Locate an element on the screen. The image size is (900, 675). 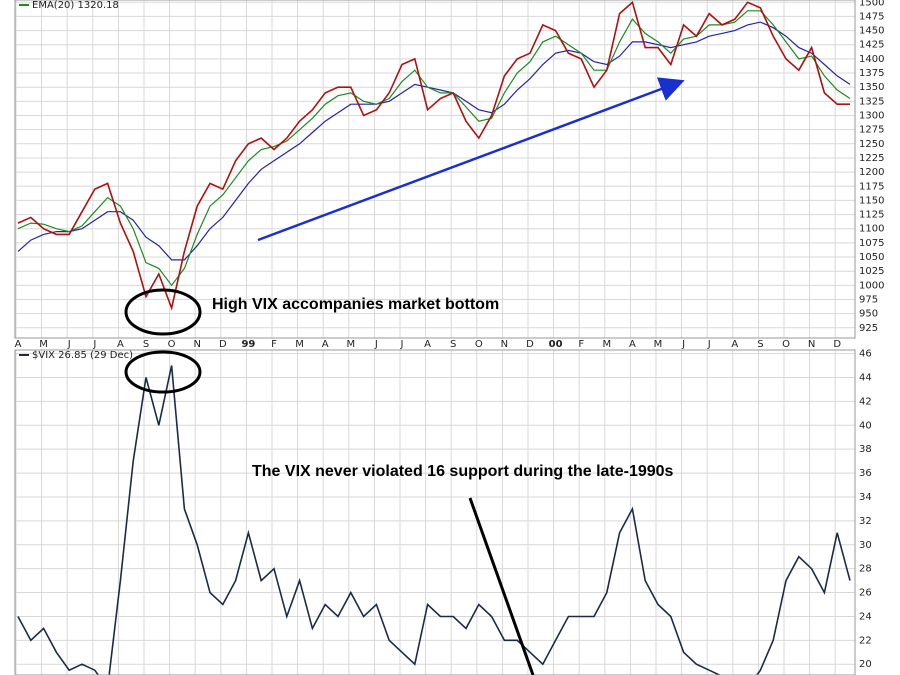
x-tick-label: 99 is located at coordinates (248, 344).